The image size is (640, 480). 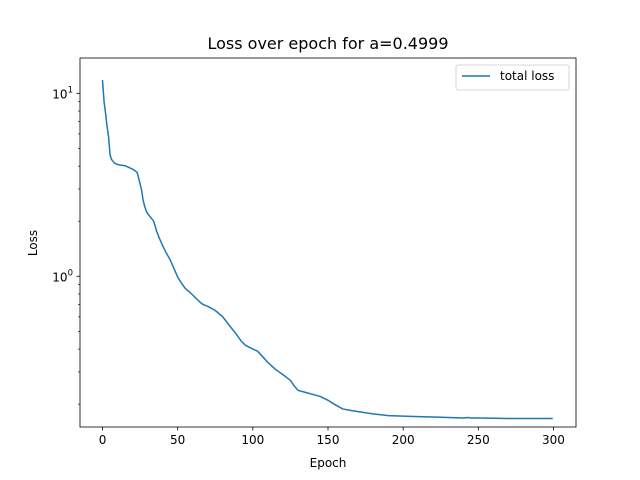 What do you see at coordinates (478, 440) in the screenshot?
I see `x-tick-label: 250` at bounding box center [478, 440].